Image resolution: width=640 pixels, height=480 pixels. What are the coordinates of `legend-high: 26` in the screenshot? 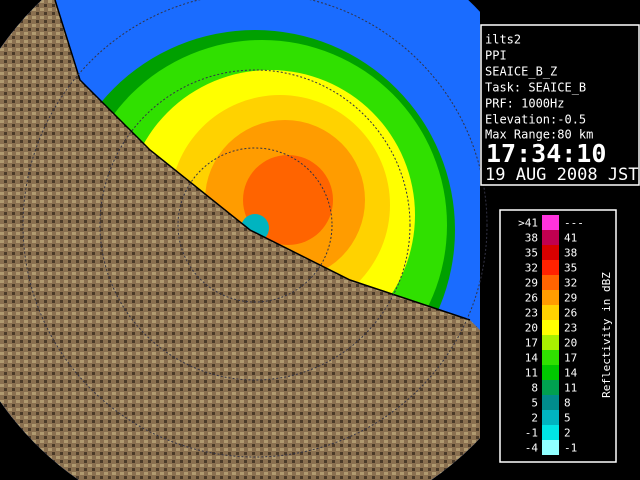 It's located at (570, 313).